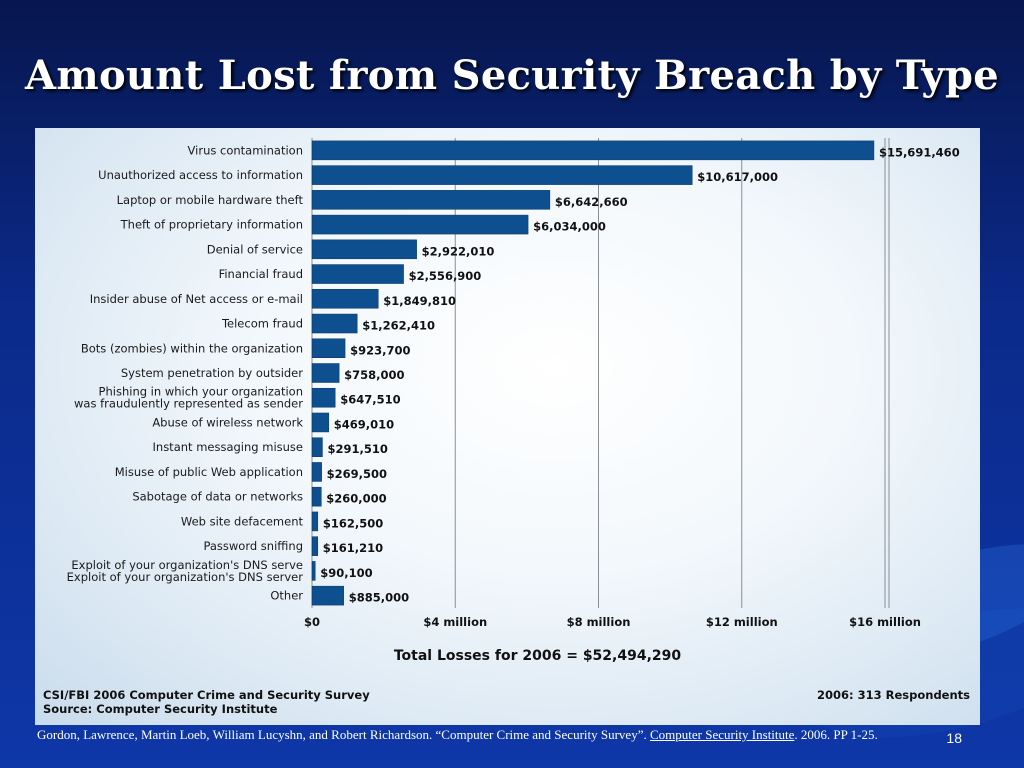  Describe the element at coordinates (242, 521) in the screenshot. I see `category-label: Web site defacement` at that location.